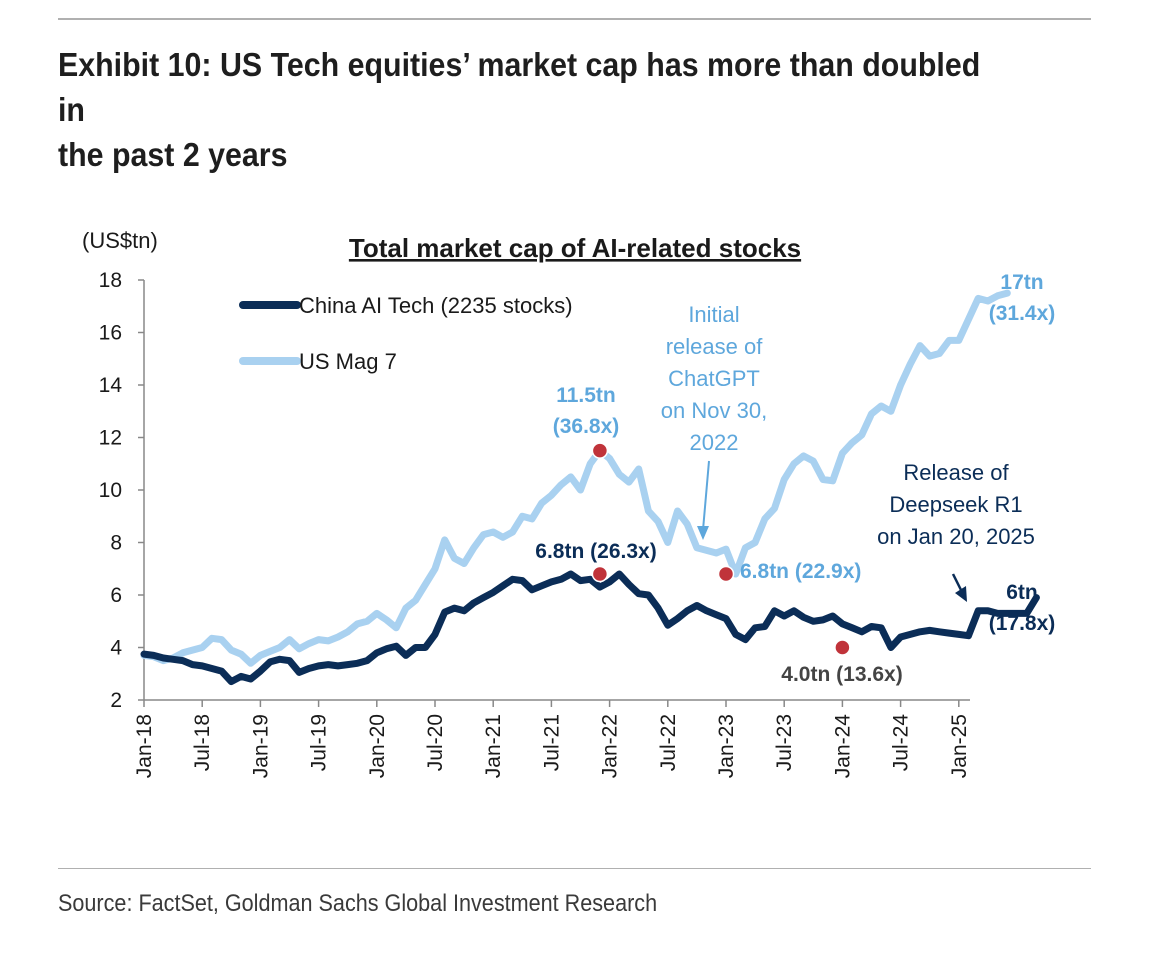 Image resolution: width=1170 pixels, height=960 pixels. What do you see at coordinates (714, 442) in the screenshot?
I see `chatgpt-note-line5: 2022` at bounding box center [714, 442].